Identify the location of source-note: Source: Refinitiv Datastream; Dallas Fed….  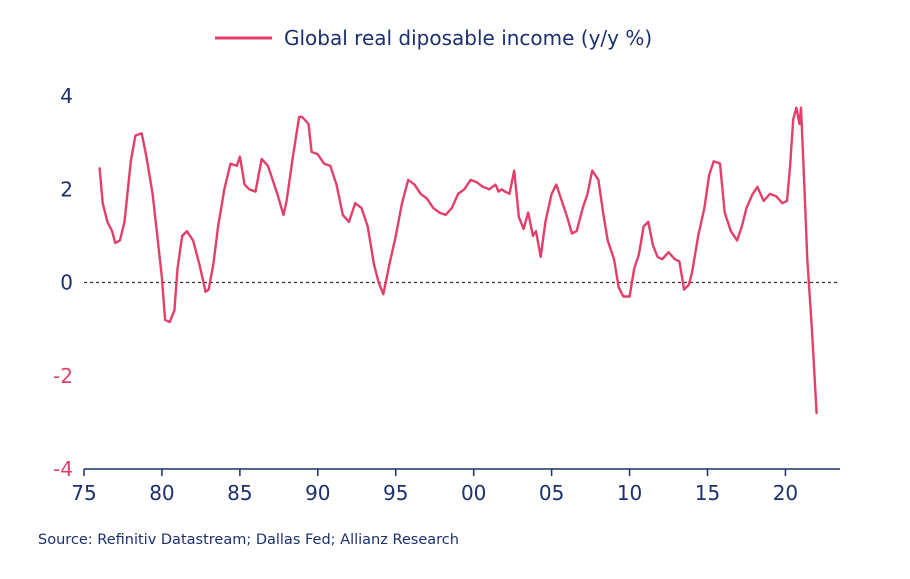
(248, 540).